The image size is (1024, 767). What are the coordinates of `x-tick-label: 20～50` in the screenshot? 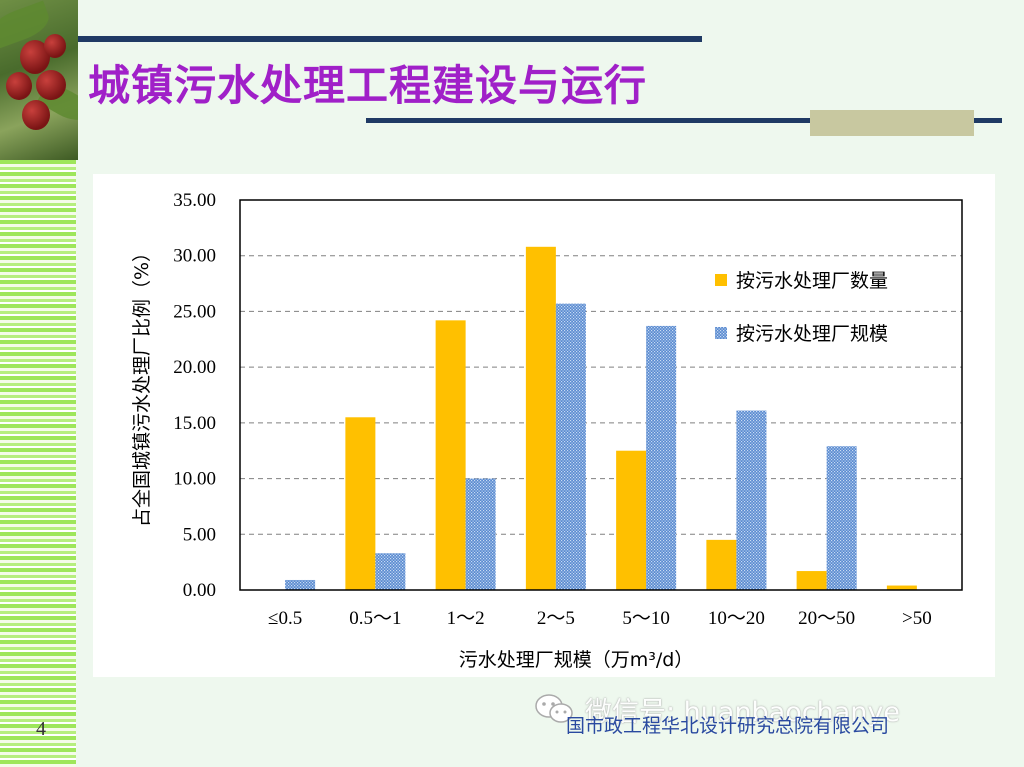 It's located at (826, 618).